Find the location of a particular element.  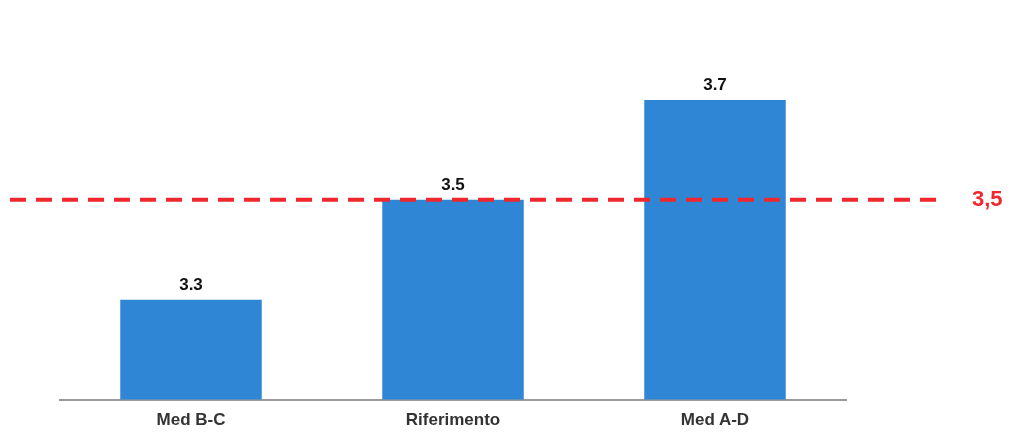

data-label: 3.5 is located at coordinates (453, 184).